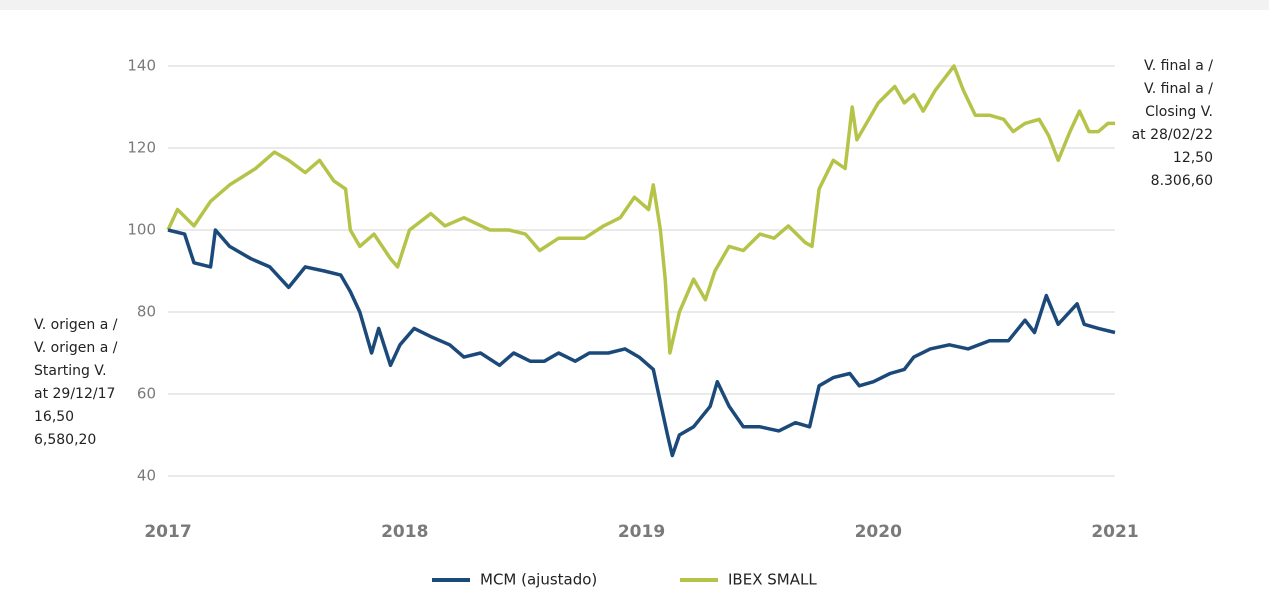 The width and height of the screenshot is (1269, 597). Describe the element at coordinates (1172, 135) in the screenshot. I see `end-note: at 28/02/22` at that location.